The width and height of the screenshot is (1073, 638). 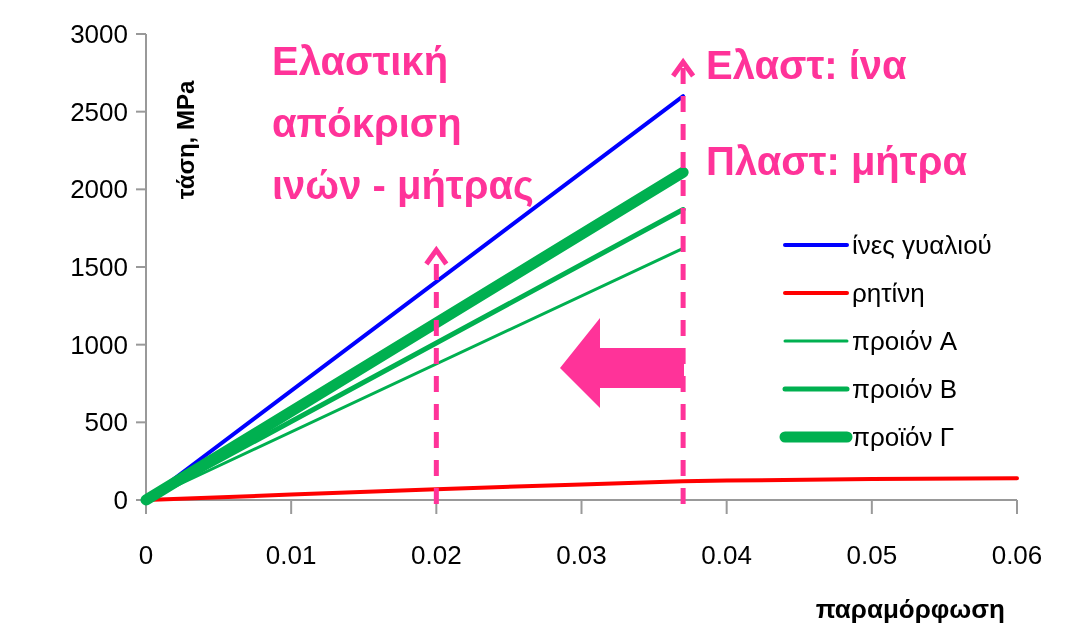 What do you see at coordinates (99, 189) in the screenshot?
I see `y-tick-label: 2000` at bounding box center [99, 189].